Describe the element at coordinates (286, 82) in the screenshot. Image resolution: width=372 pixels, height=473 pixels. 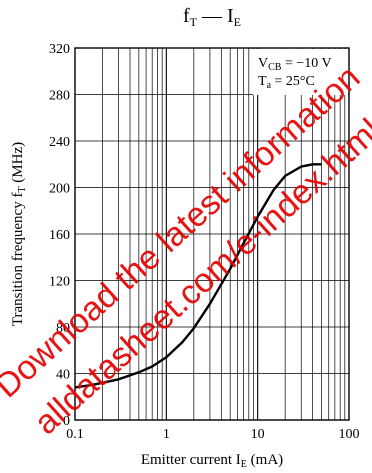
I see `condition-ta: Ta = 25°C` at that location.